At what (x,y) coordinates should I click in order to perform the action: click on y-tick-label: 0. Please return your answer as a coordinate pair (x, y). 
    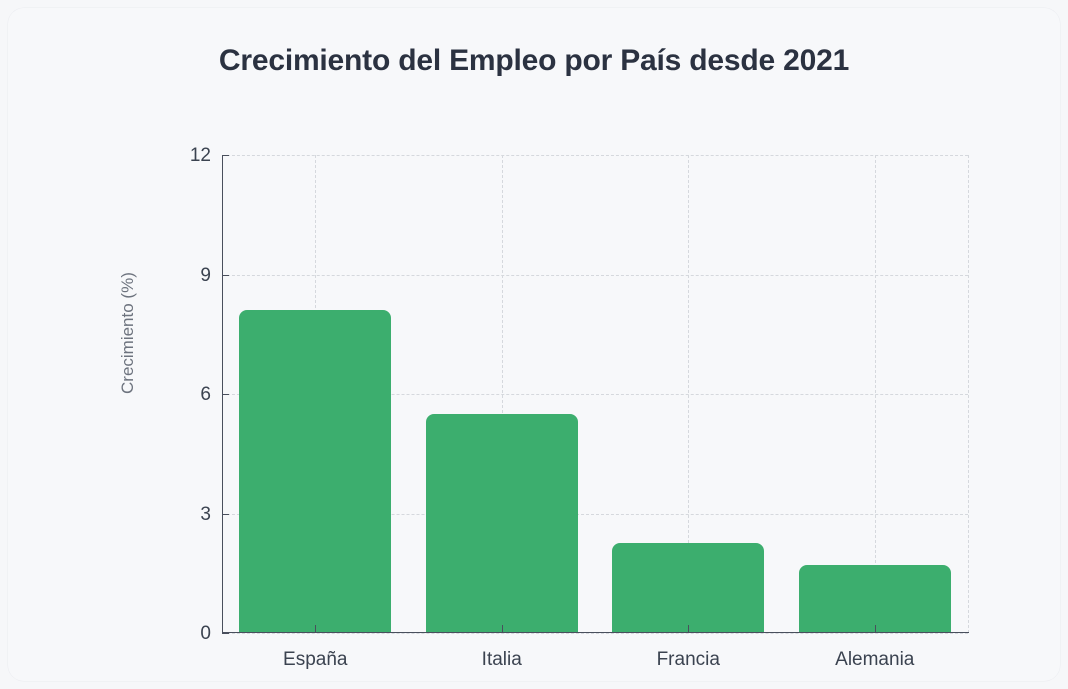
    Looking at the image, I should click on (205, 633).